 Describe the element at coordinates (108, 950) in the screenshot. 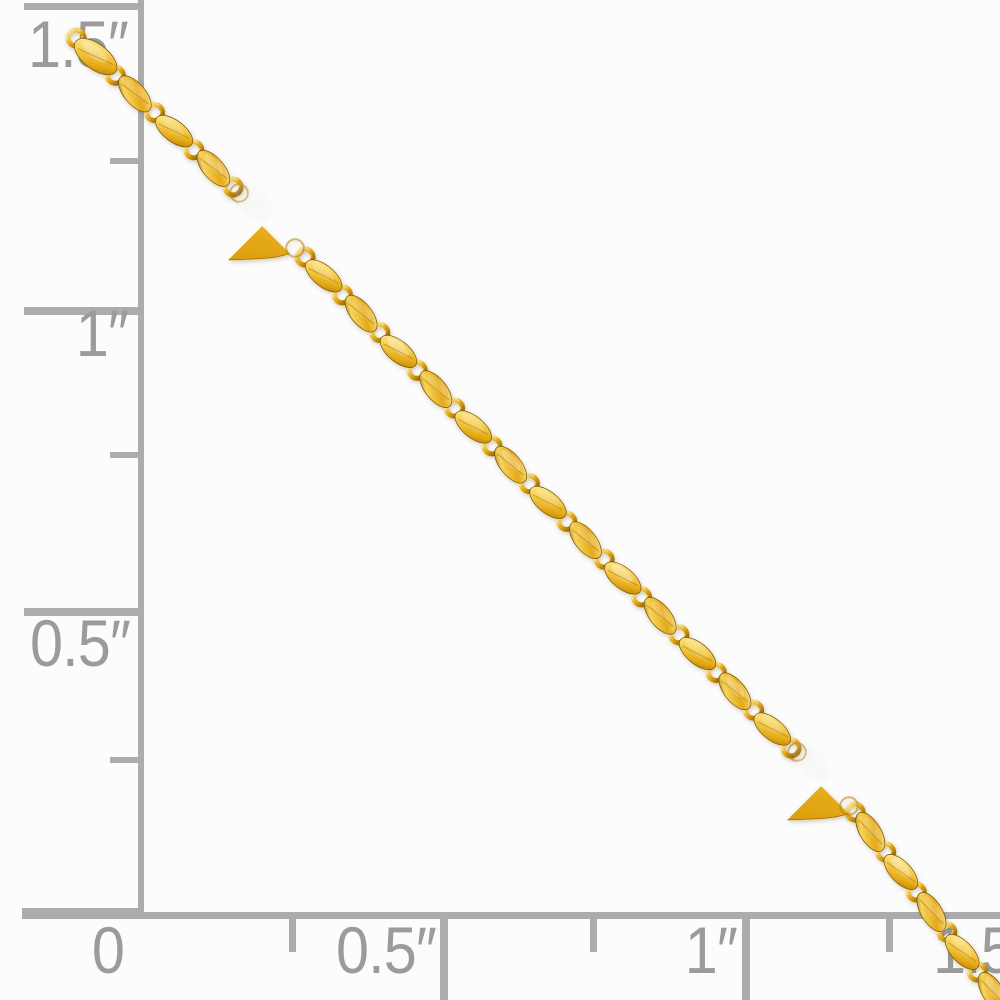

I see `ruler-label: 0` at that location.